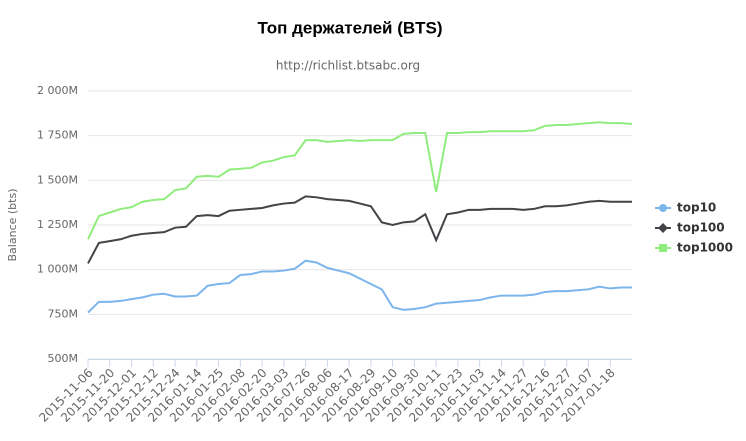 Image resolution: width=746 pixels, height=441 pixels. What do you see at coordinates (701, 228) in the screenshot?
I see `legend-label: top100` at bounding box center [701, 228].